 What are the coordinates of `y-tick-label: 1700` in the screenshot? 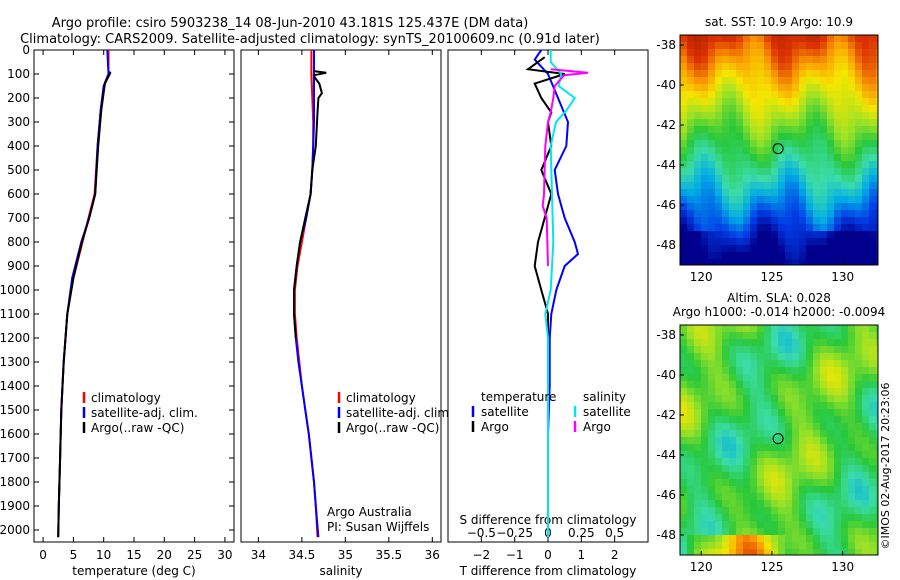 It's located at (15, 458).